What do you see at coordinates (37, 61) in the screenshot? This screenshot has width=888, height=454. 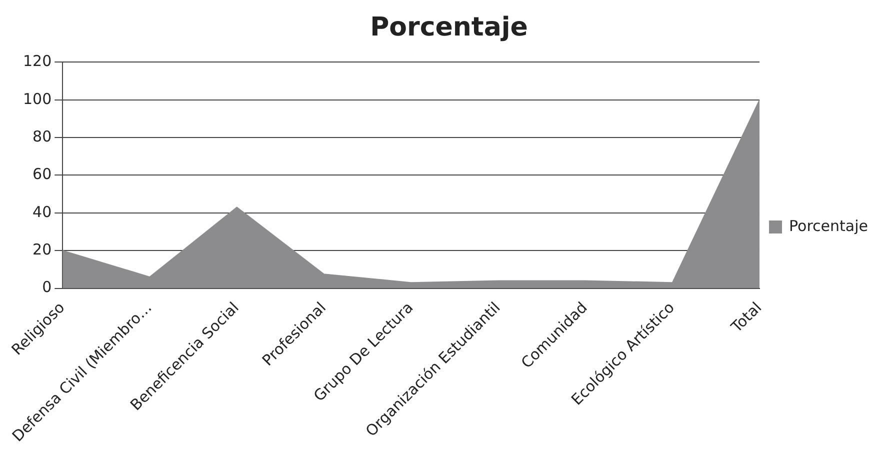 I see `y-tick-label: 120` at bounding box center [37, 61].